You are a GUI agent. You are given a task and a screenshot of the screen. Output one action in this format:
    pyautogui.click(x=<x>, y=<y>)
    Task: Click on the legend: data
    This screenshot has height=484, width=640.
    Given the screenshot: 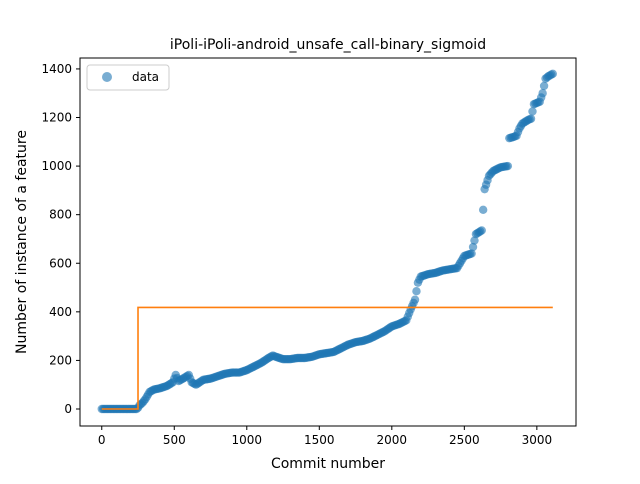 What is the action you would take?
    pyautogui.click(x=128, y=77)
    